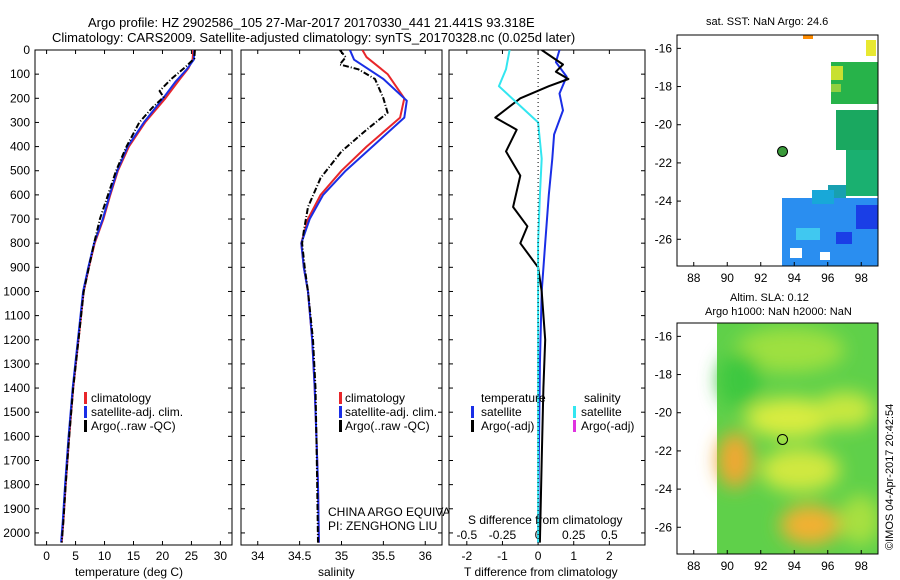 This screenshot has width=900, height=580. I want to click on x-tick-label: 25, so click(192, 556).